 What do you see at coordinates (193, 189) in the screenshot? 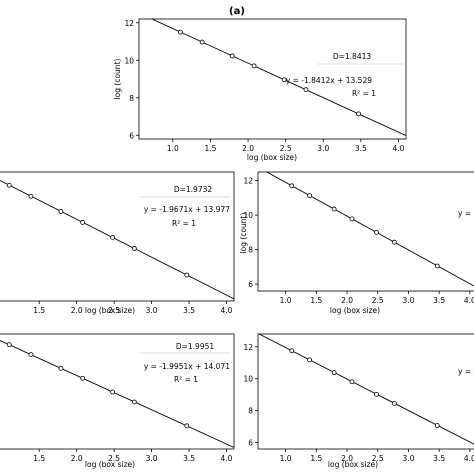
I see `fit-annotation: D=1.9732` at bounding box center [193, 189].